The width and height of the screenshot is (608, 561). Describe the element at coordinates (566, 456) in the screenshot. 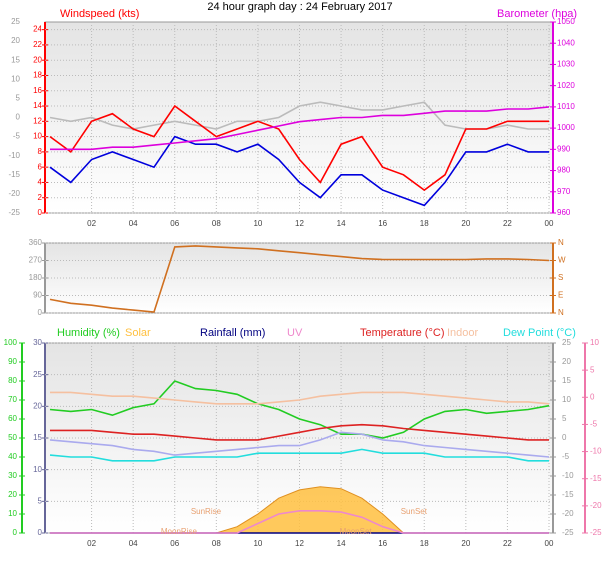

I see `y-tick-label: -5` at that location.